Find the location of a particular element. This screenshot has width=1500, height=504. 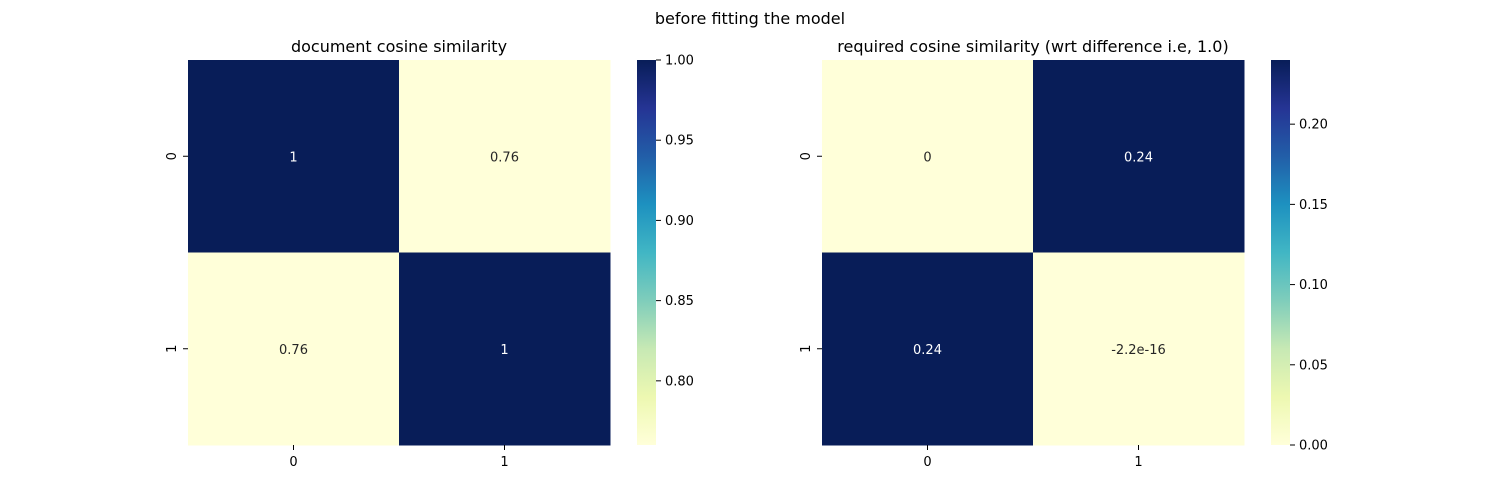

heatmap-title: document cosine similarity is located at coordinates (399, 46).